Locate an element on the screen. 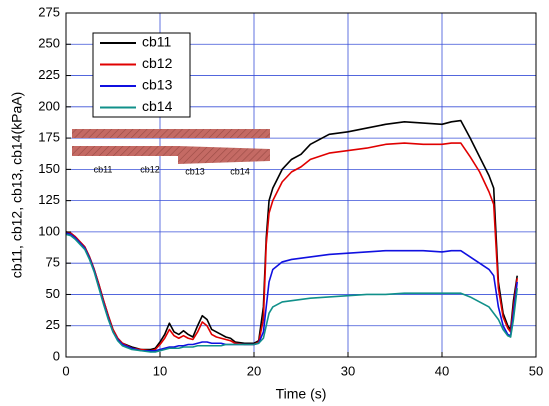  y-tick-label: 175 is located at coordinates (49, 137).